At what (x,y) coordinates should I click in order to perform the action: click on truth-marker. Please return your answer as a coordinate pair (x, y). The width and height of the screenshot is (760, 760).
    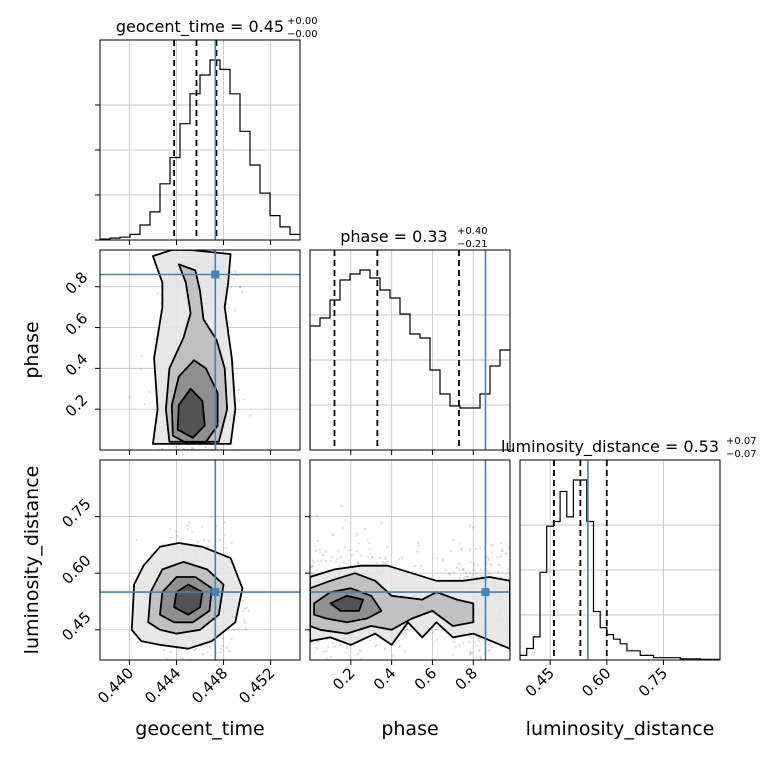
    Looking at the image, I should click on (485, 592).